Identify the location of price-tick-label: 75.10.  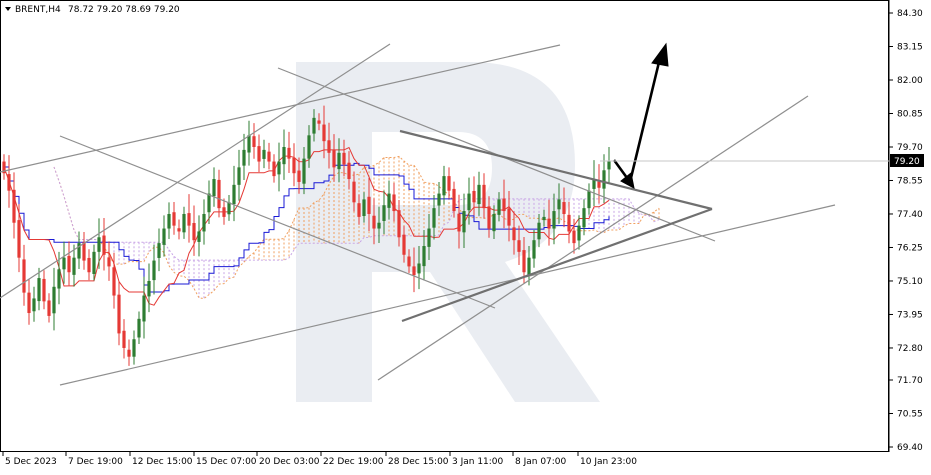
(910, 282).